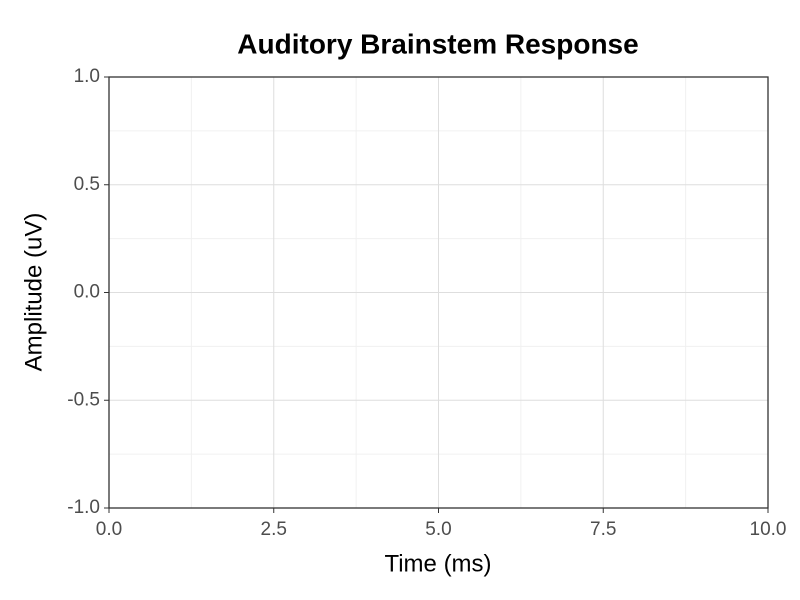  What do you see at coordinates (438, 529) in the screenshot?
I see `x-tick-label: 5.0` at bounding box center [438, 529].